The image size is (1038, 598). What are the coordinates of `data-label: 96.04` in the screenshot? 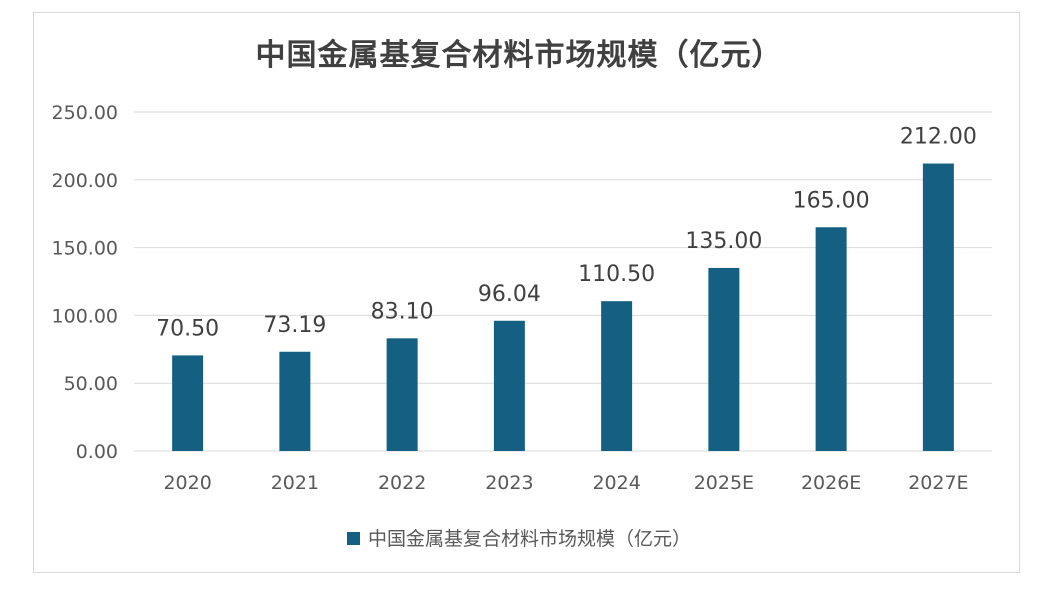 It's located at (509, 294).